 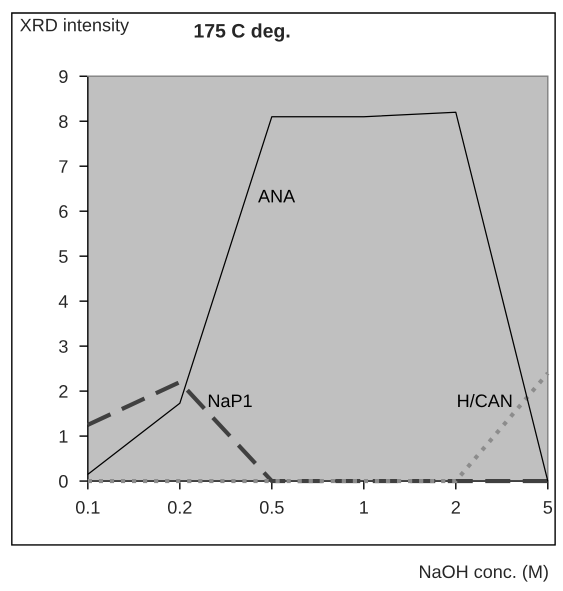 I want to click on chart-title: 175 C deg., so click(x=242, y=32).